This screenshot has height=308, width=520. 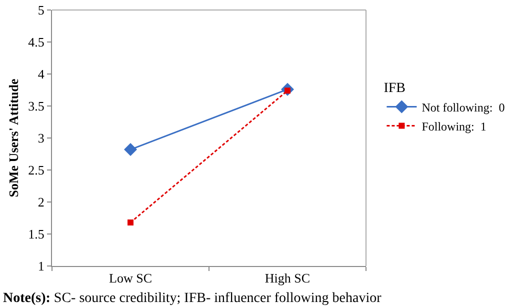 What do you see at coordinates (454, 126) in the screenshot?
I see `legend-label: Following: 1` at bounding box center [454, 126].